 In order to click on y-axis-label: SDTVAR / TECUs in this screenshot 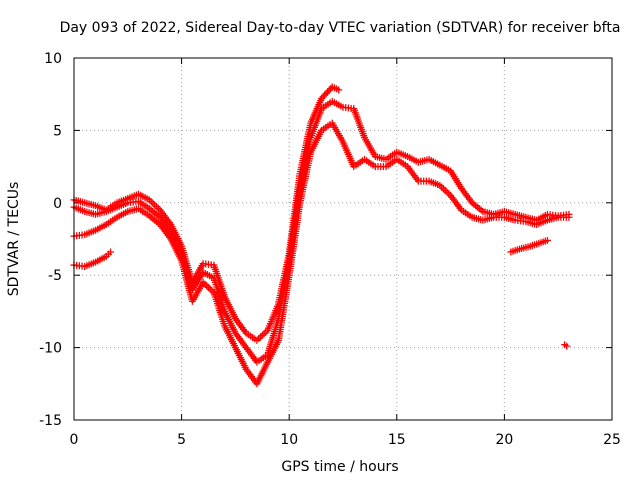, I will do `click(14, 239)`.